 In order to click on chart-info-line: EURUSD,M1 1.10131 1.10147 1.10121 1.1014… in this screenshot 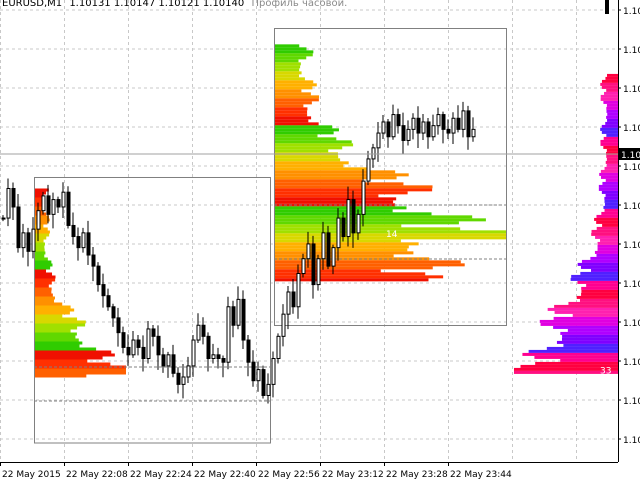, I will do `click(174, 4)`.